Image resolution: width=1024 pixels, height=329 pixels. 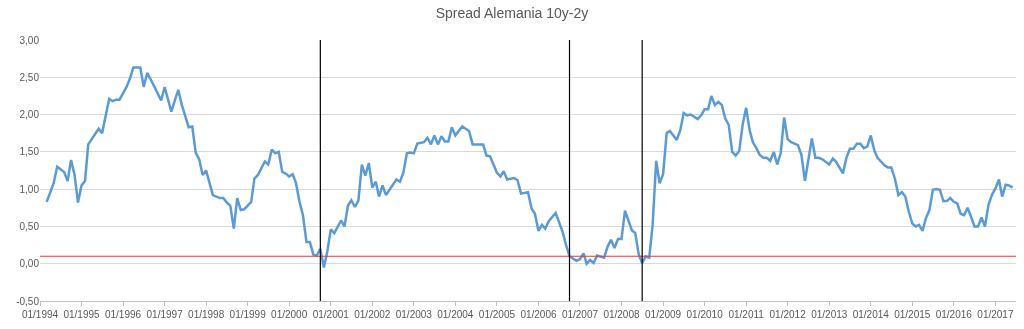 What do you see at coordinates (871, 314) in the screenshot?
I see `x-tick-label: 01/2014` at bounding box center [871, 314].